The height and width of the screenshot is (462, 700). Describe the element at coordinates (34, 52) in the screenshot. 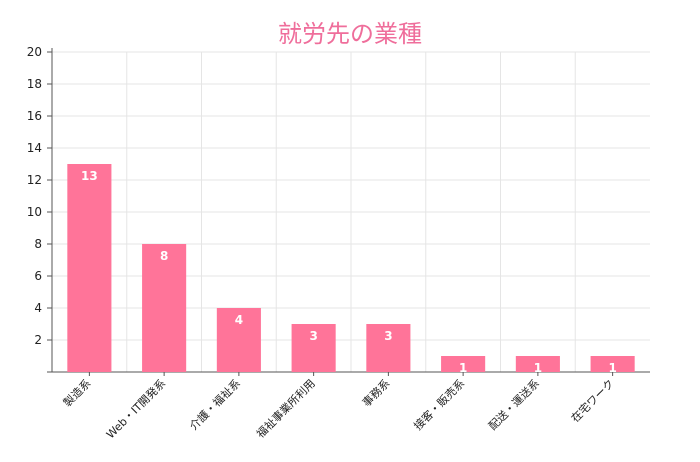

I see `y-tick-label: 20` at that location.